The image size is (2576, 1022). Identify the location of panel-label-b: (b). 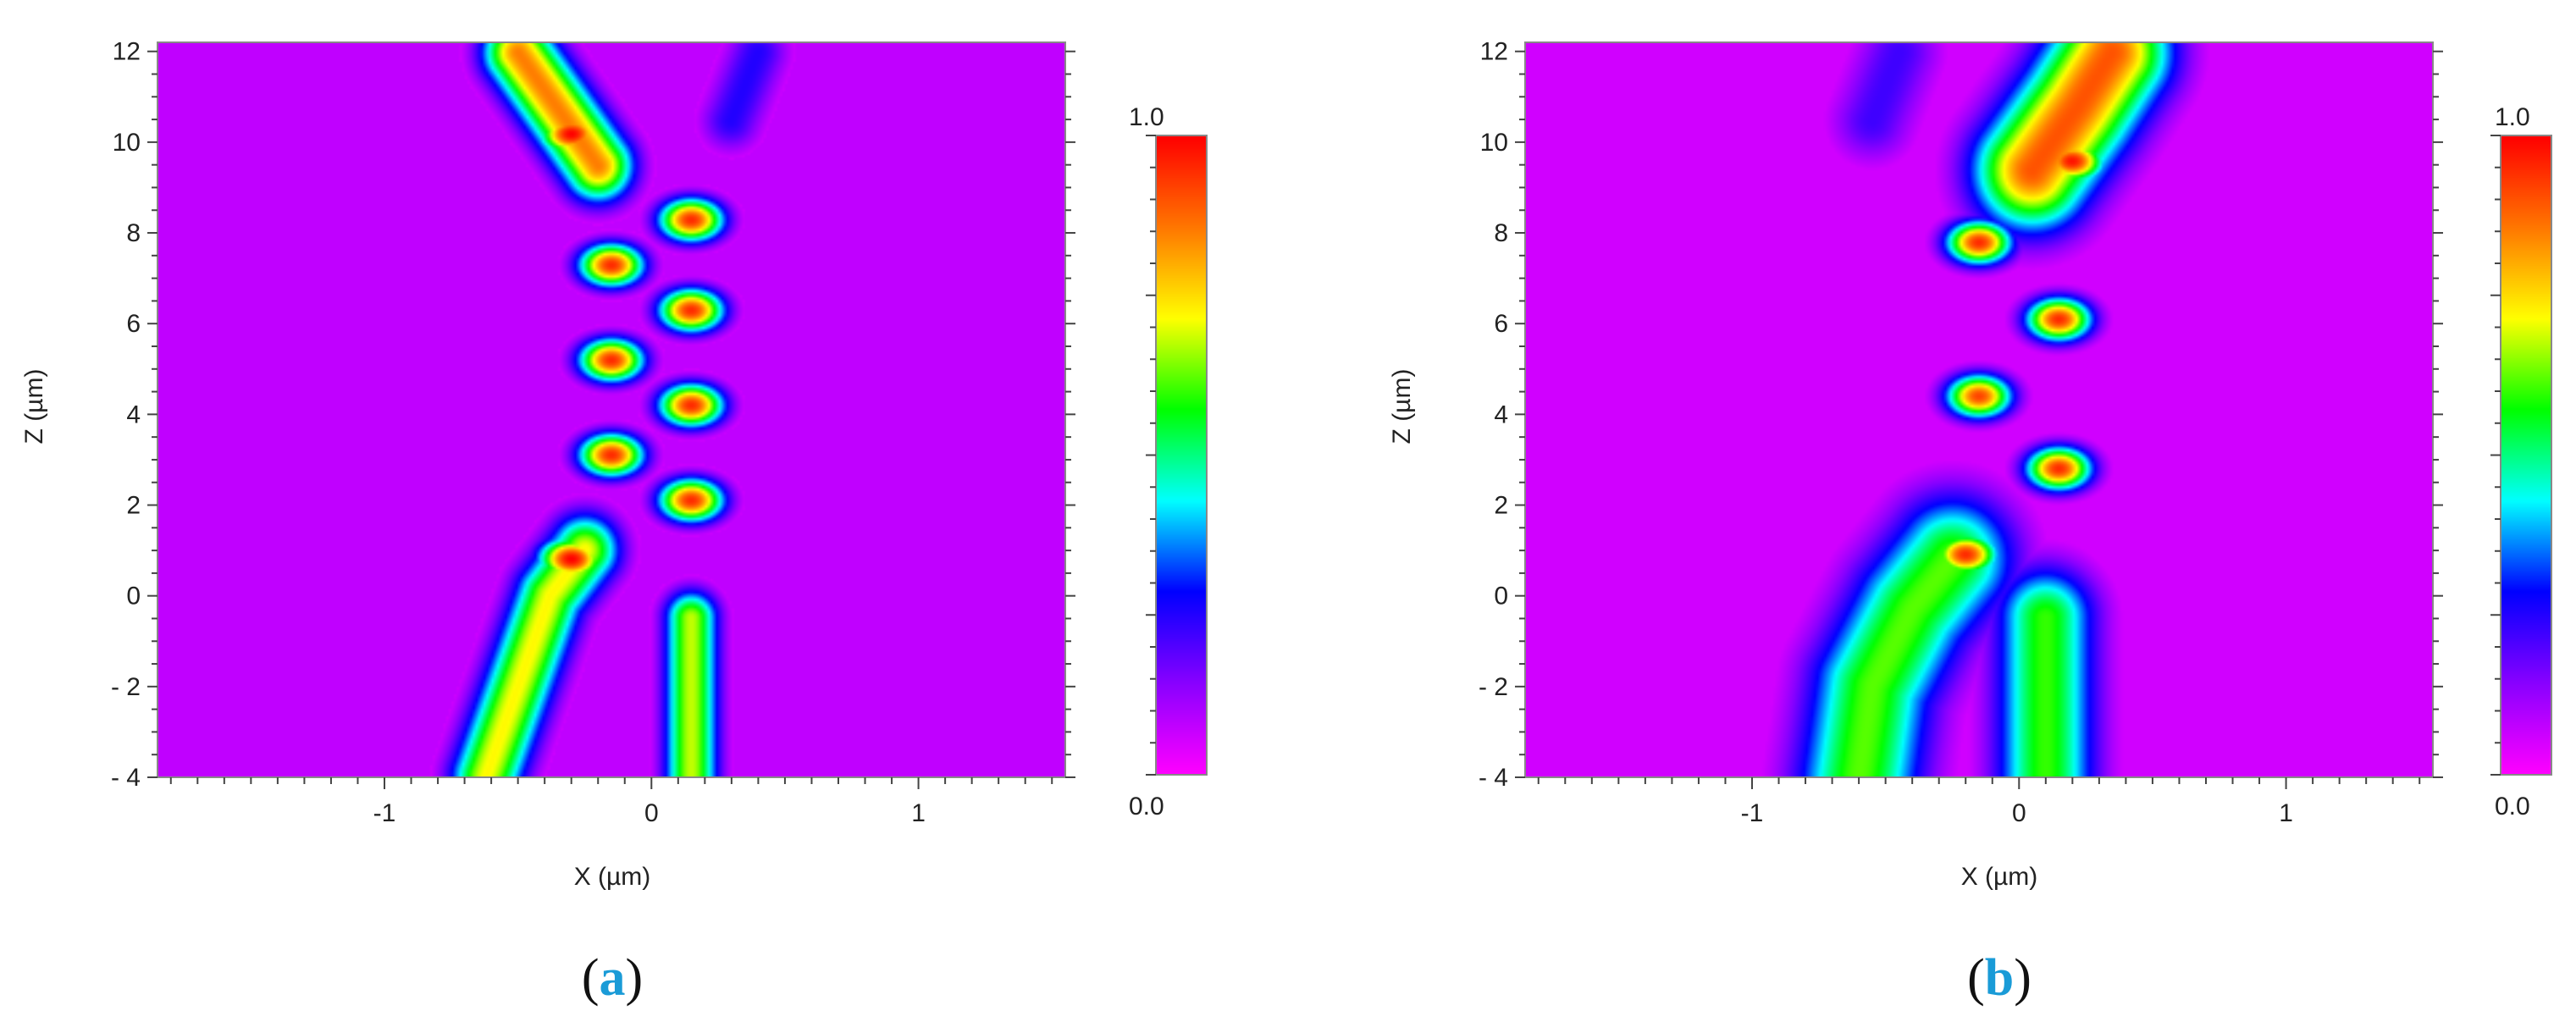
(1999, 978).